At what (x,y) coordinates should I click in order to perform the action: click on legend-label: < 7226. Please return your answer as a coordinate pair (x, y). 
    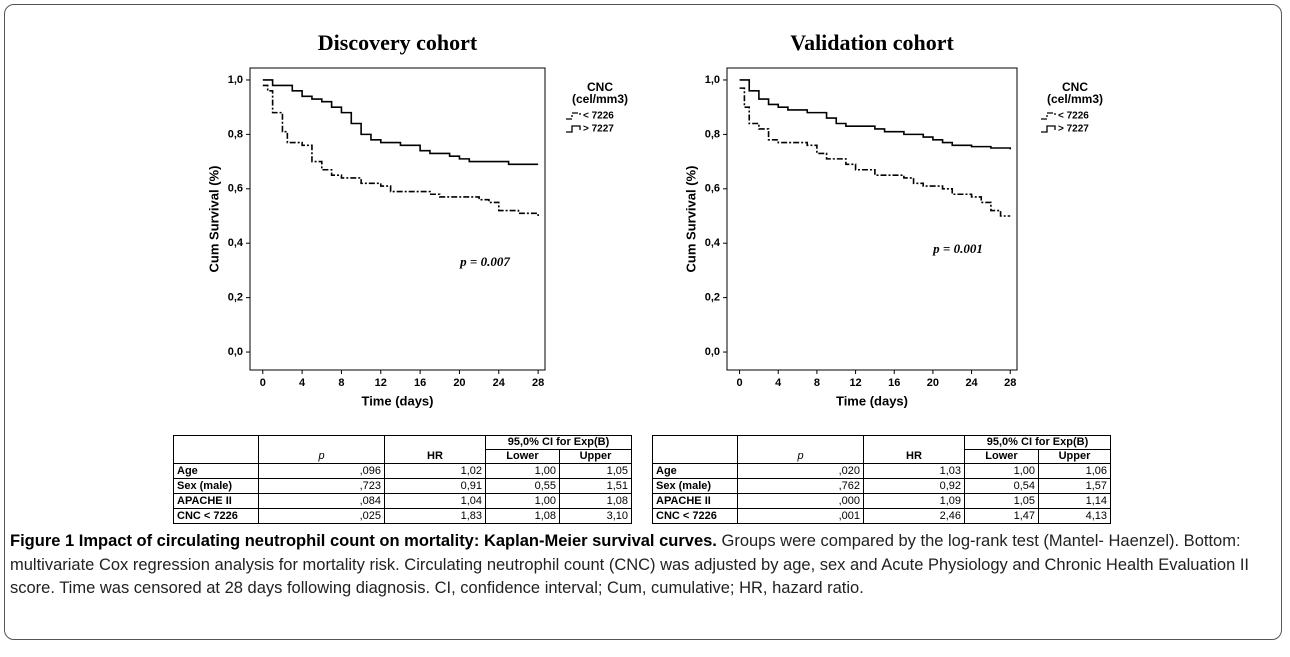
    Looking at the image, I should click on (598, 116).